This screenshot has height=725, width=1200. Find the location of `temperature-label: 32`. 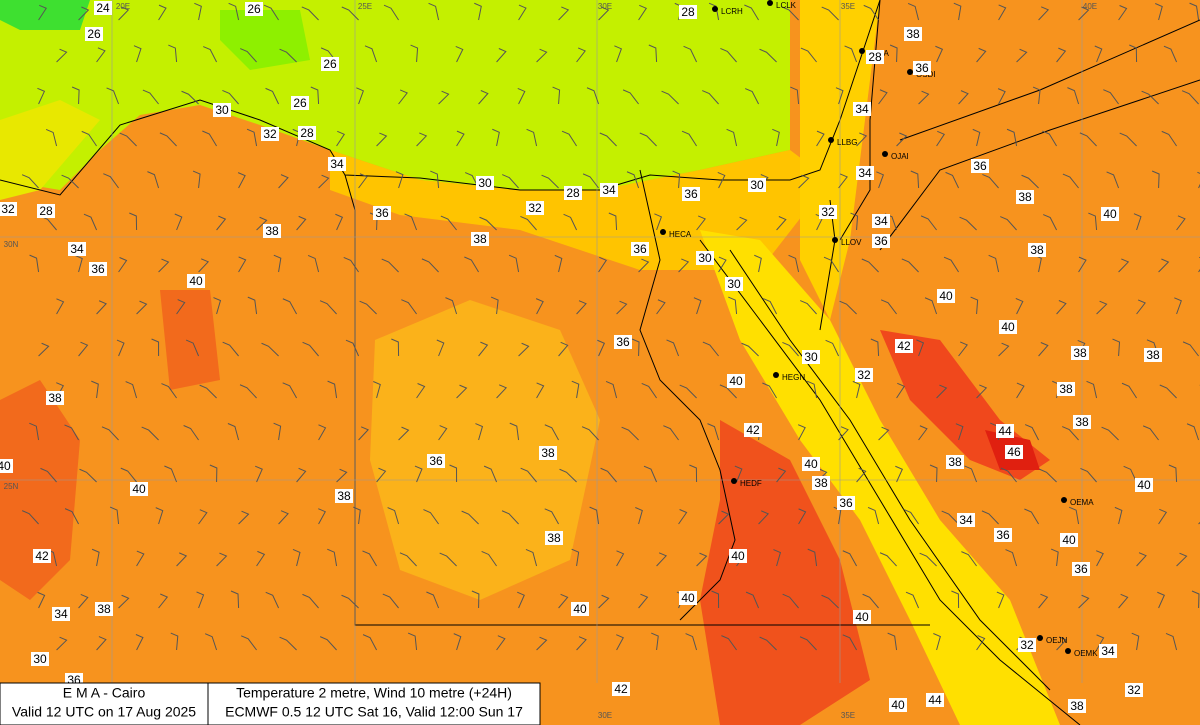

temperature-label: 32 is located at coordinates (270, 134).